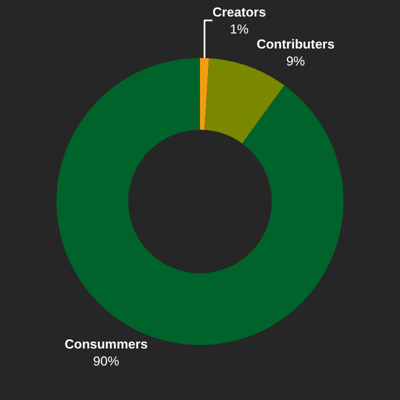 The image size is (400, 400). What do you see at coordinates (295, 44) in the screenshot?
I see `slice-label: Contributers` at bounding box center [295, 44].